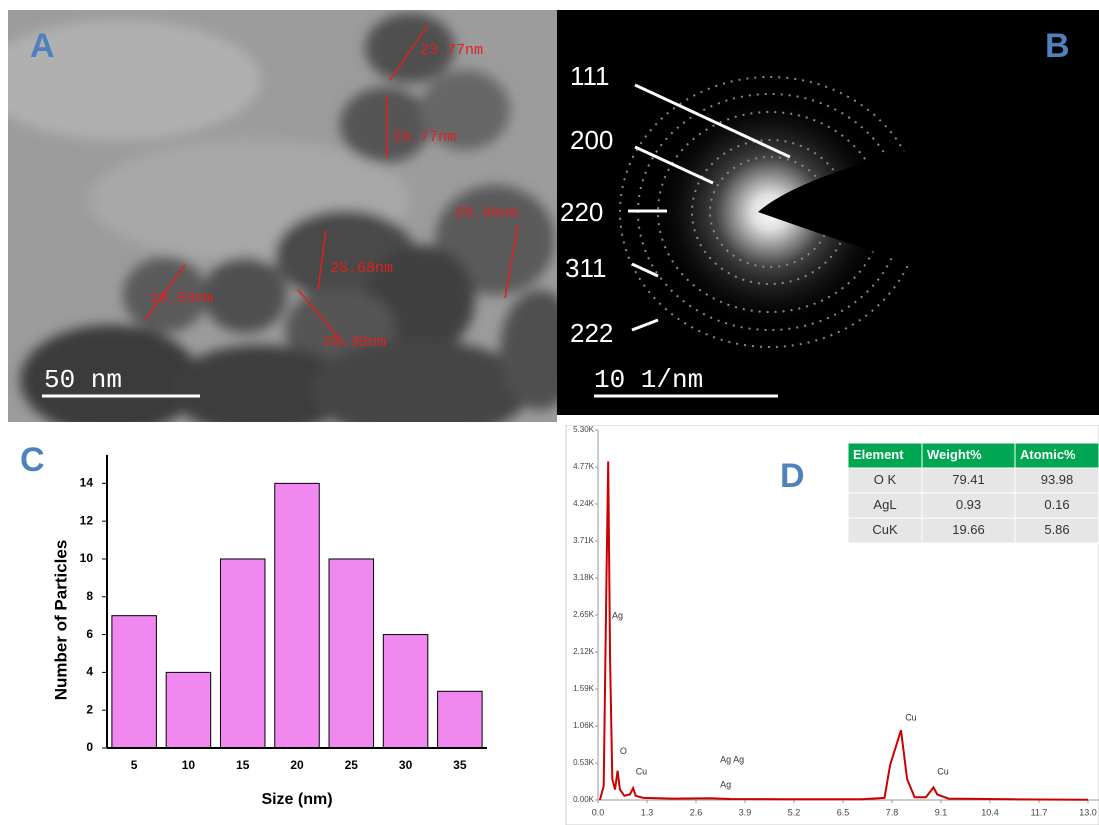 Image resolution: width=1099 pixels, height=825 pixels. Describe the element at coordinates (696, 812) in the screenshot. I see `x-tick-label: 2.6` at that location.